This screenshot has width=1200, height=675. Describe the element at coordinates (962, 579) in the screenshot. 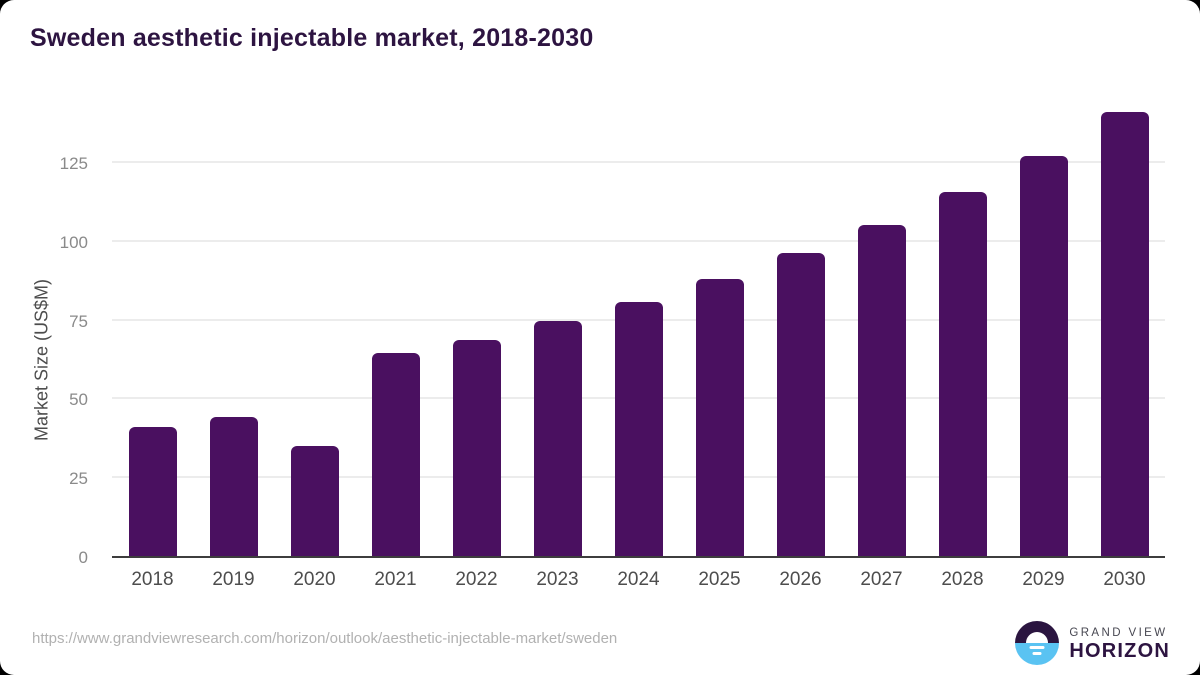

I see `x-tick-label: 2028` at that location.